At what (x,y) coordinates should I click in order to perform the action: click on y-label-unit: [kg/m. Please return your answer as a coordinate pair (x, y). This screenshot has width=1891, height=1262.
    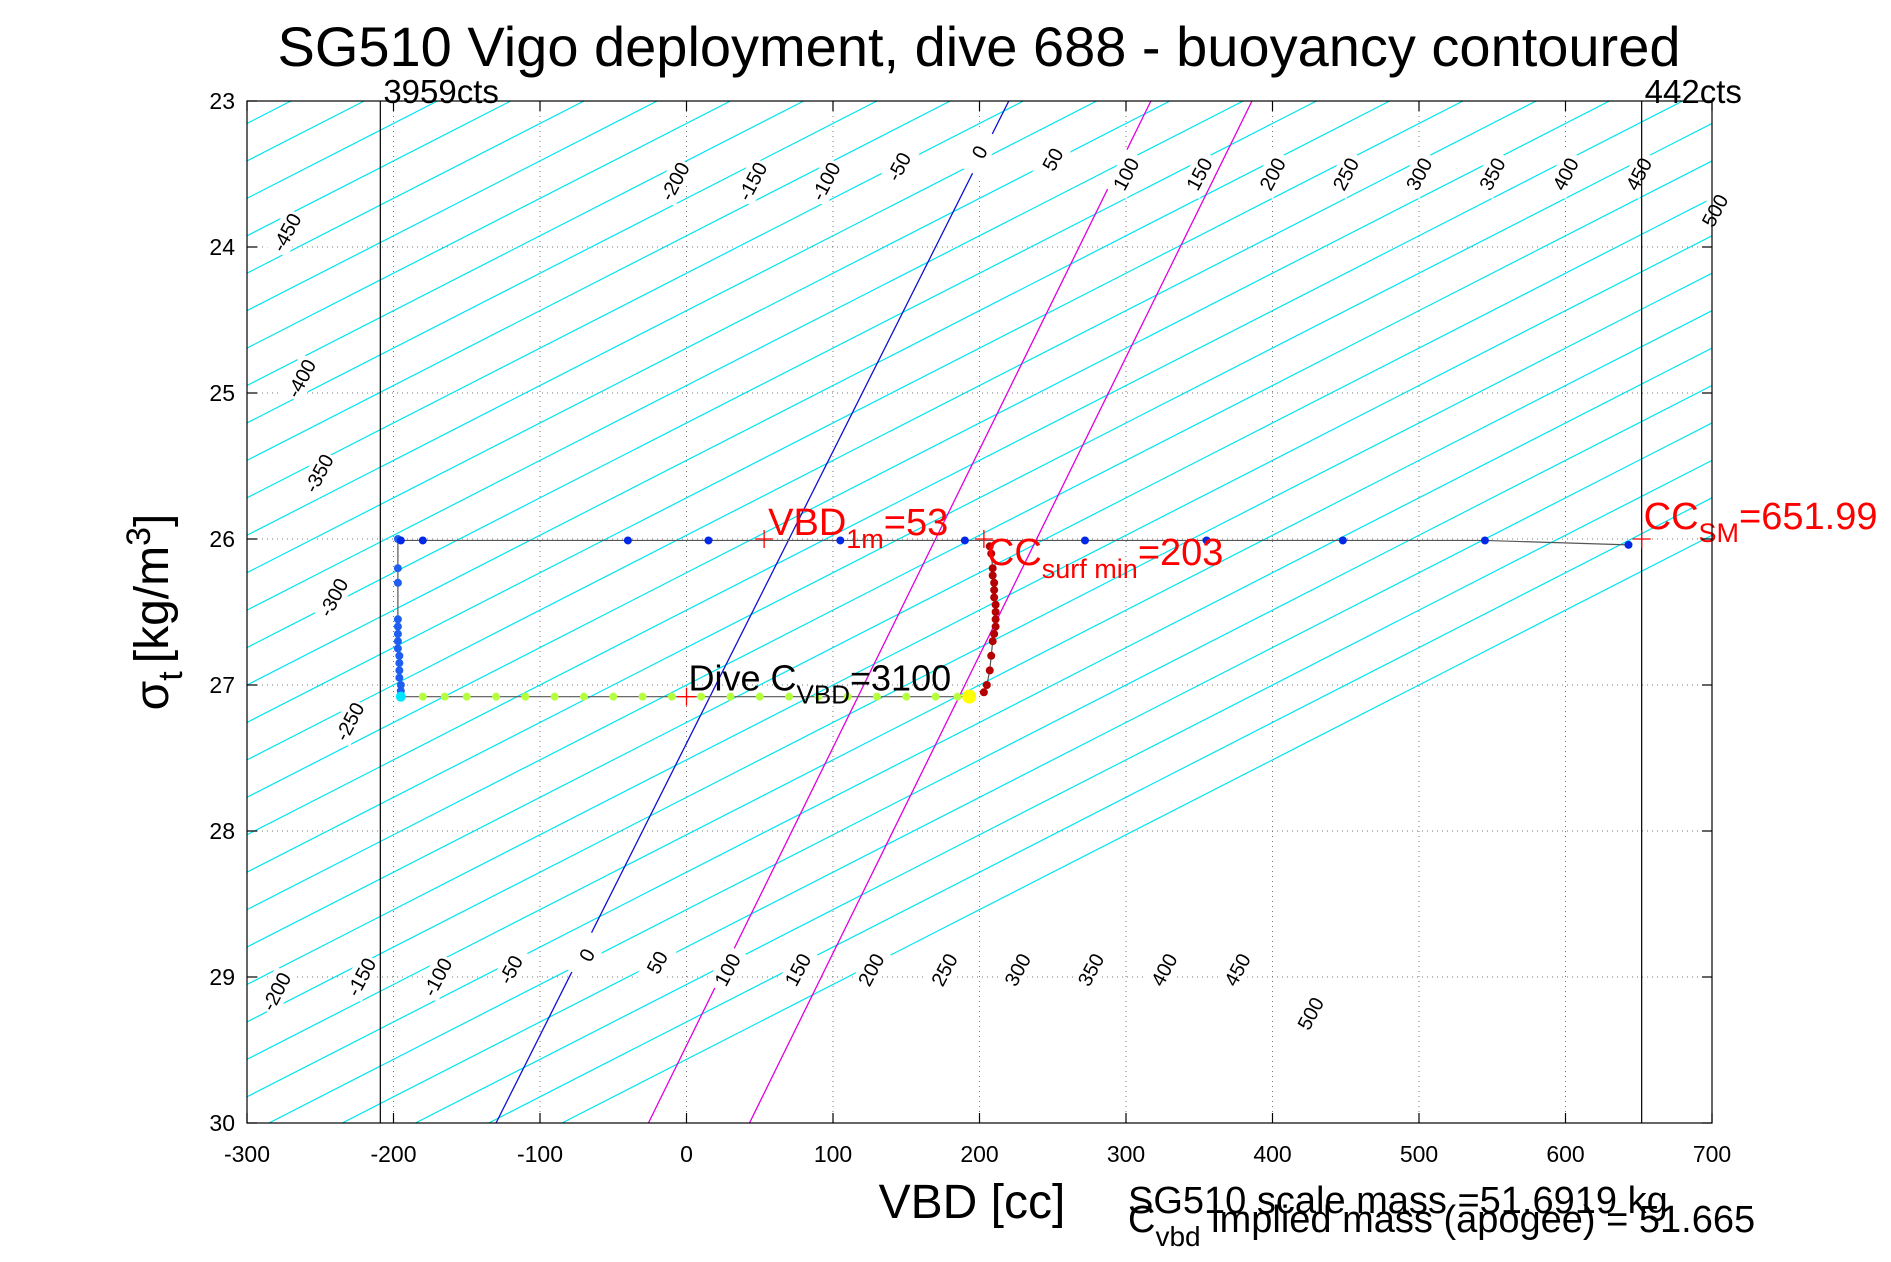
    Looking at the image, I should click on (152, 604).